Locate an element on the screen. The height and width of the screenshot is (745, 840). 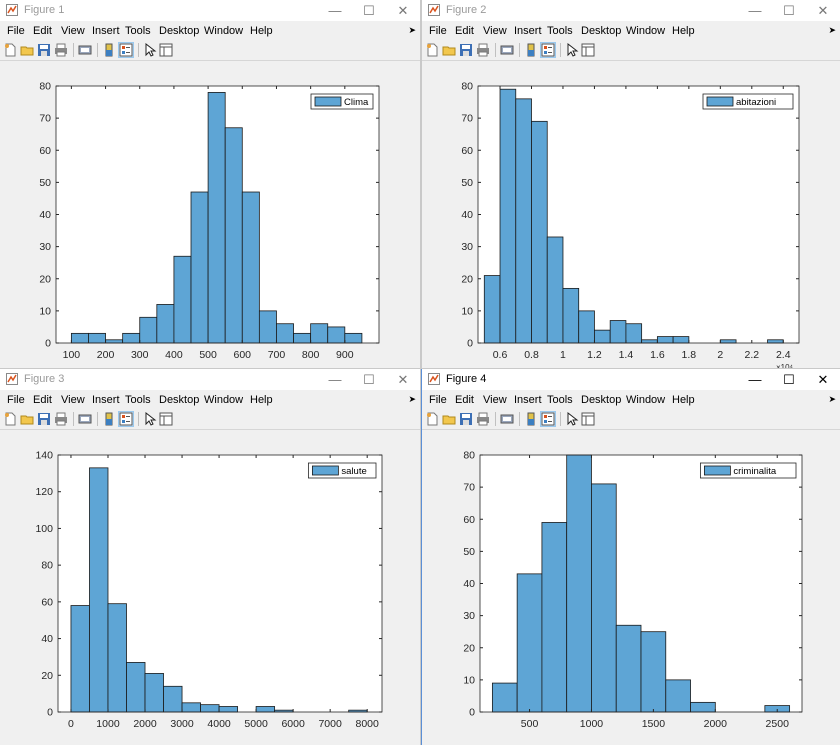
x-tick-label: 2000 is located at coordinates (145, 724).